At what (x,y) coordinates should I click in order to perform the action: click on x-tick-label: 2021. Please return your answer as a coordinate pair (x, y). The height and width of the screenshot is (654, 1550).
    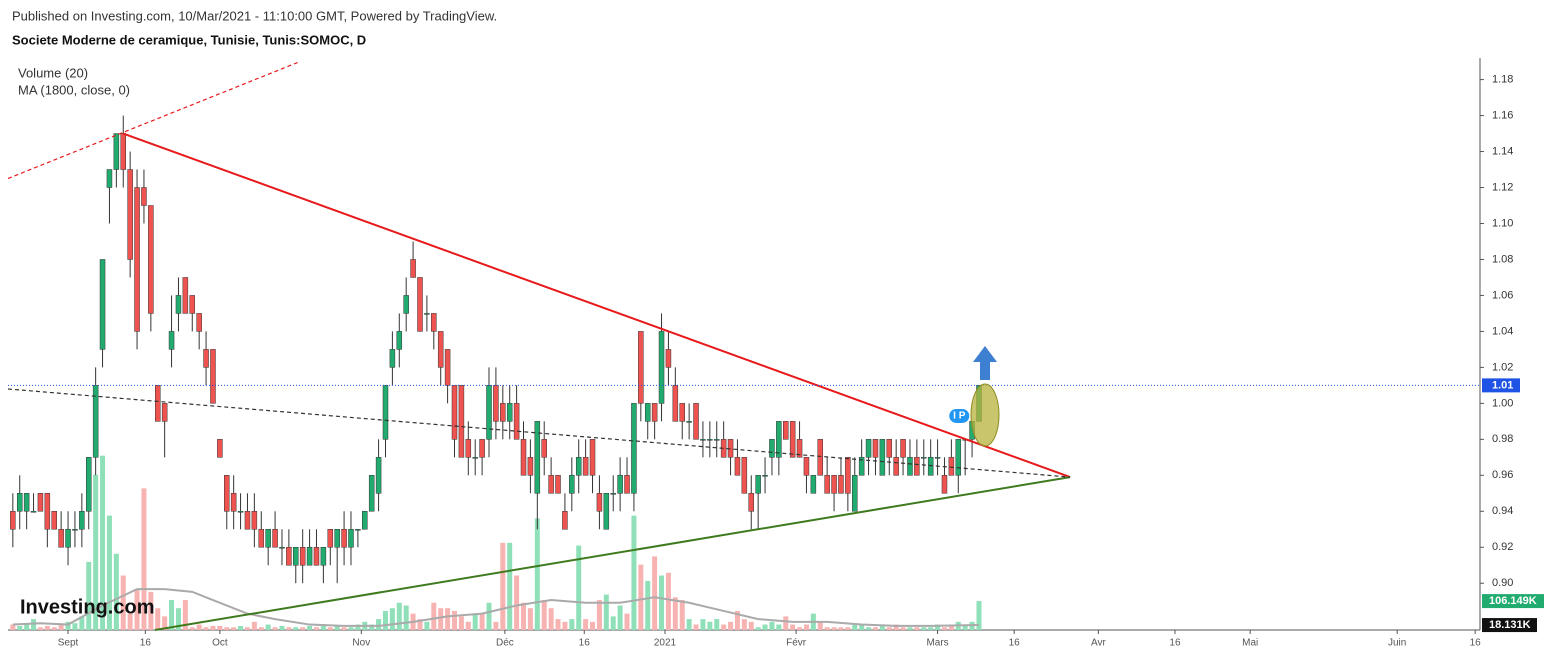
    Looking at the image, I should click on (665, 643).